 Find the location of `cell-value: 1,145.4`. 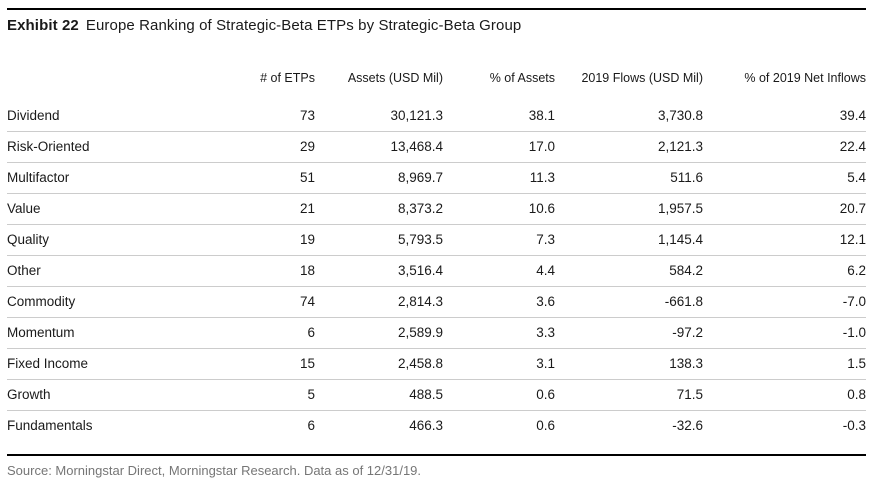

cell-value: 1,145.4 is located at coordinates (629, 240).